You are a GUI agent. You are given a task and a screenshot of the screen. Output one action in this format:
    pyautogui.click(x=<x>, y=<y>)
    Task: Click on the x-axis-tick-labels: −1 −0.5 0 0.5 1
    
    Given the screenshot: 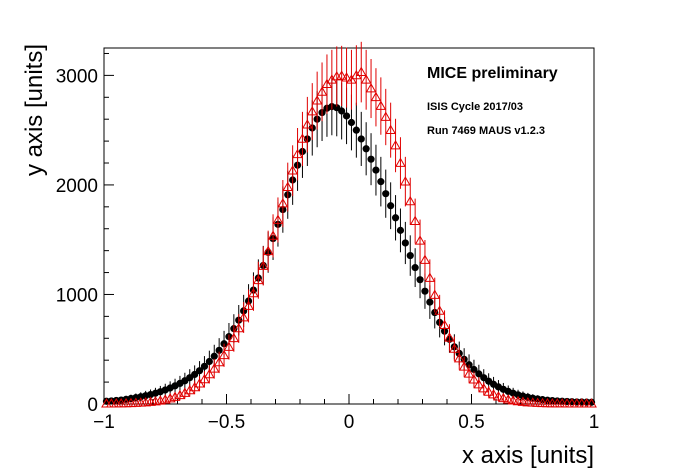 What is the action you would take?
    pyautogui.click(x=346, y=422)
    